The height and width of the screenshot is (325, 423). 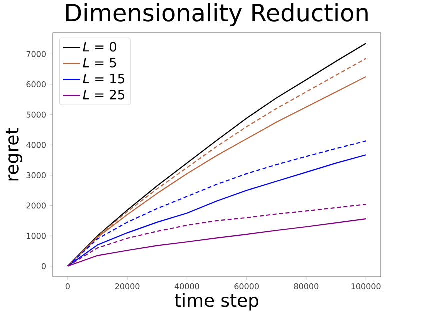 I want to click on legend-label: L = 25, so click(x=103, y=95).